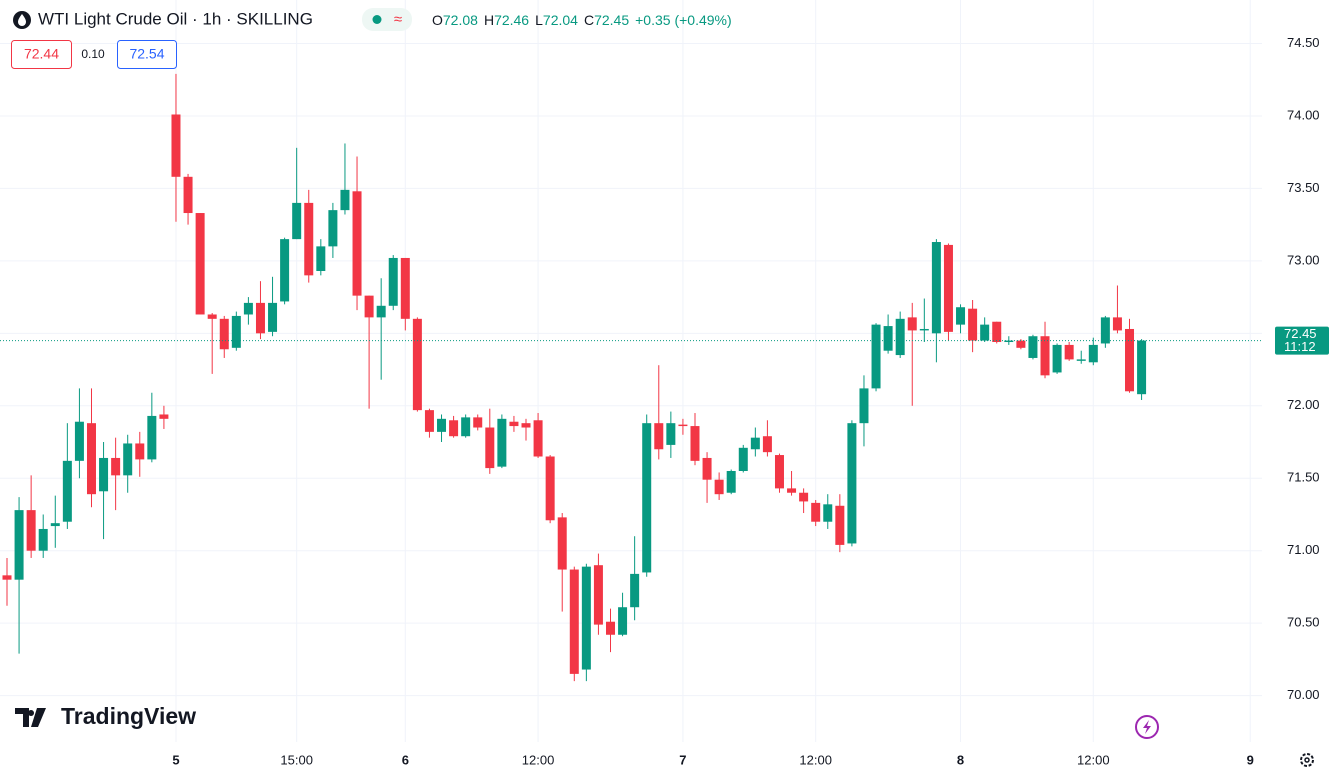 The height and width of the screenshot is (782, 1339). Describe the element at coordinates (1303, 549) in the screenshot. I see `y-tick-label: 71.00` at that location.